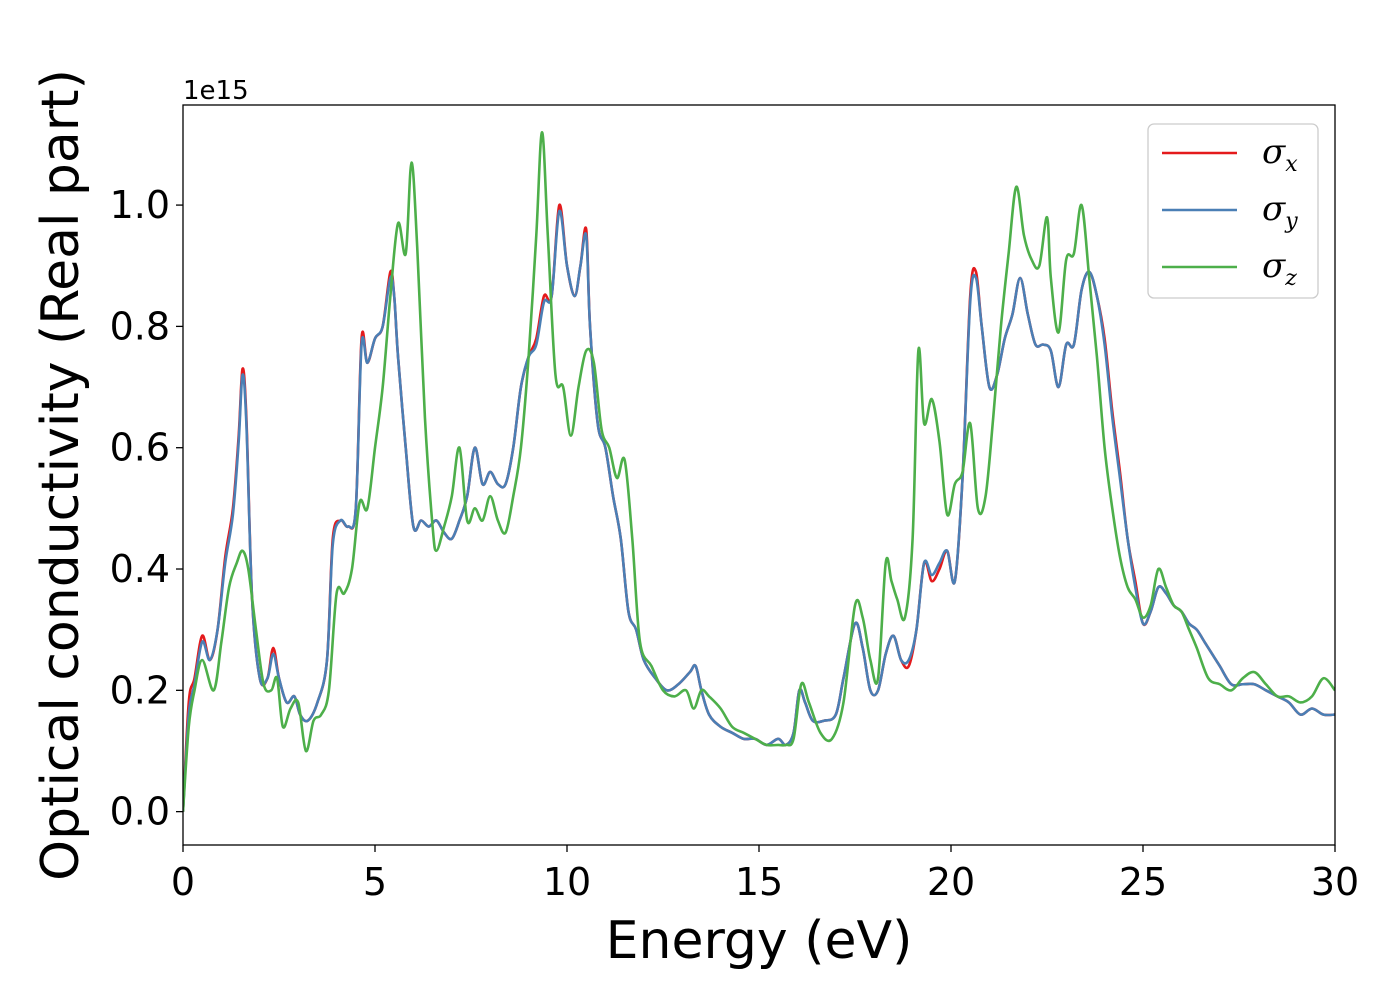 Image resolution: width=1400 pixels, height=1000 pixels. I want to click on legend-subscript: z, so click(1290, 278).